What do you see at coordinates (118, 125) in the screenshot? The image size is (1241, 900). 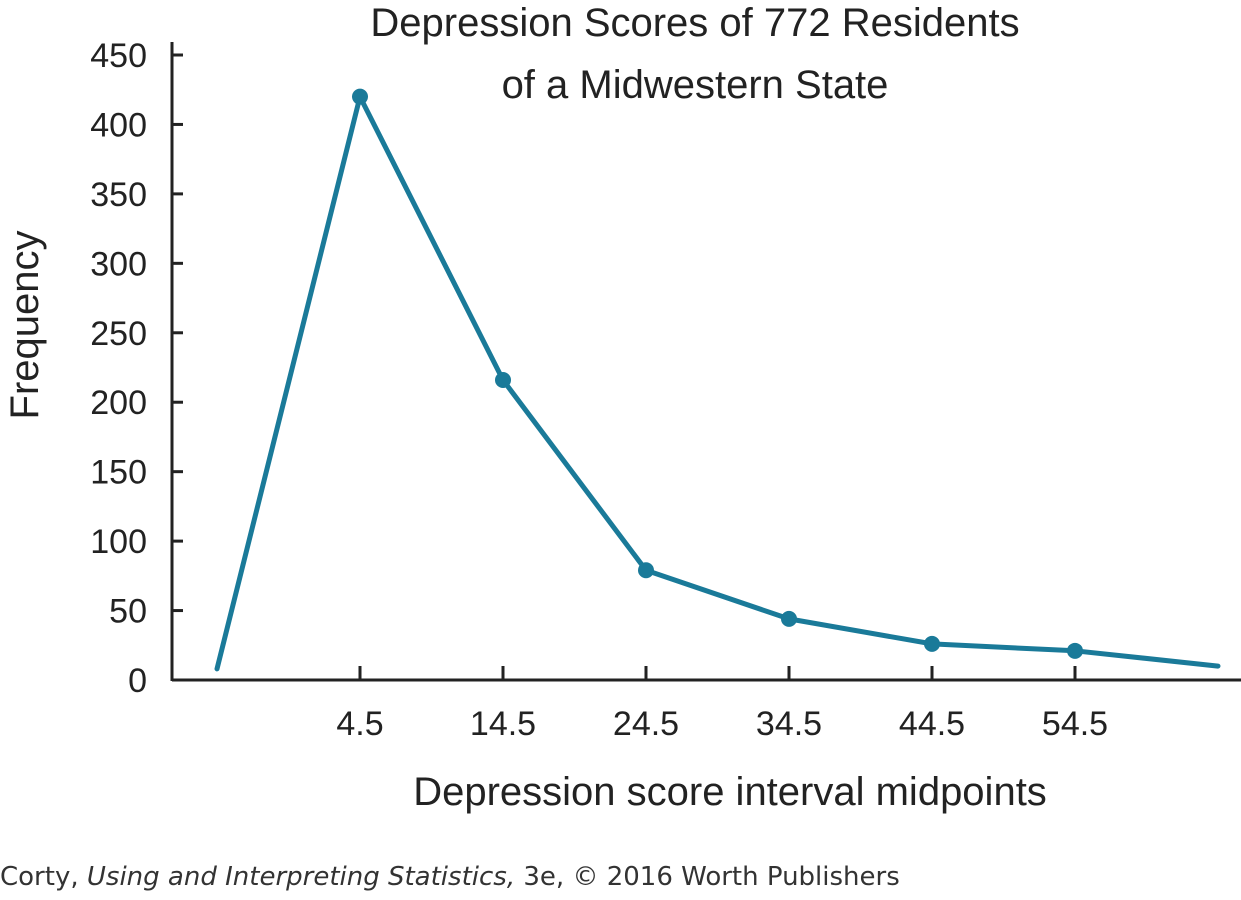 I see `y-tick-label: 400` at bounding box center [118, 125].